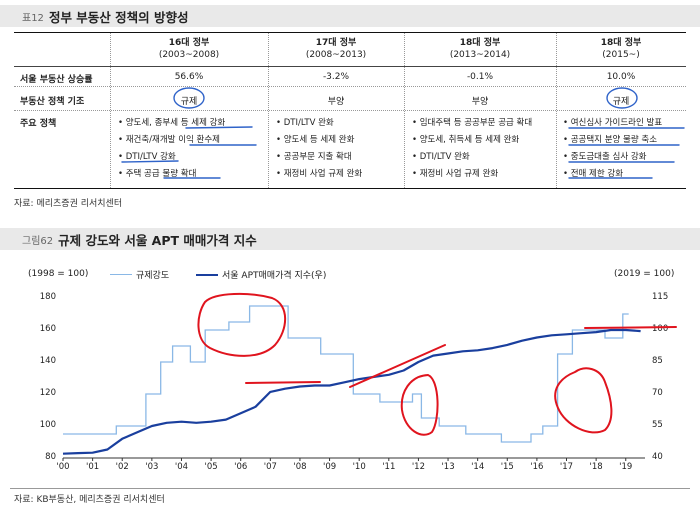  I want to click on right-tick-label: 100, so click(660, 329).